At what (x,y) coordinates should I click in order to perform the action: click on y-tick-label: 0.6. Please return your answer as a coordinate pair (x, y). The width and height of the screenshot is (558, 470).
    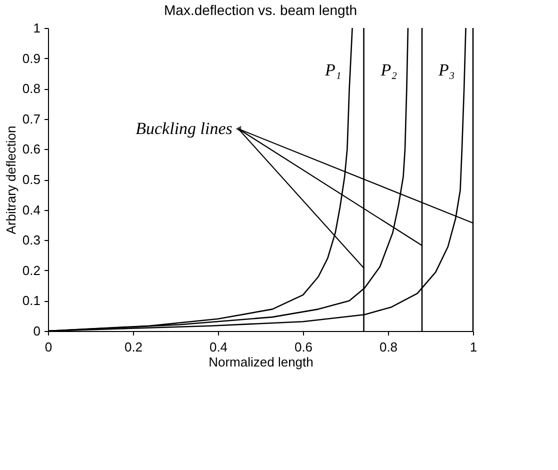
    Looking at the image, I should click on (31, 149).